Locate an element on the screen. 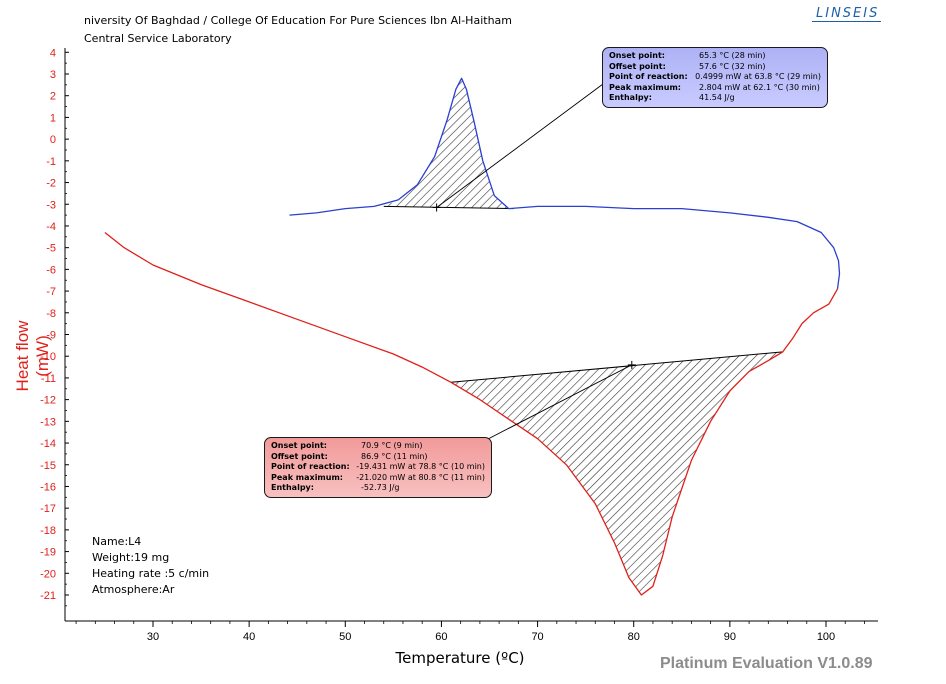 This screenshot has height=684, width=946. exotherm-hatched-area is located at coordinates (617, 473).